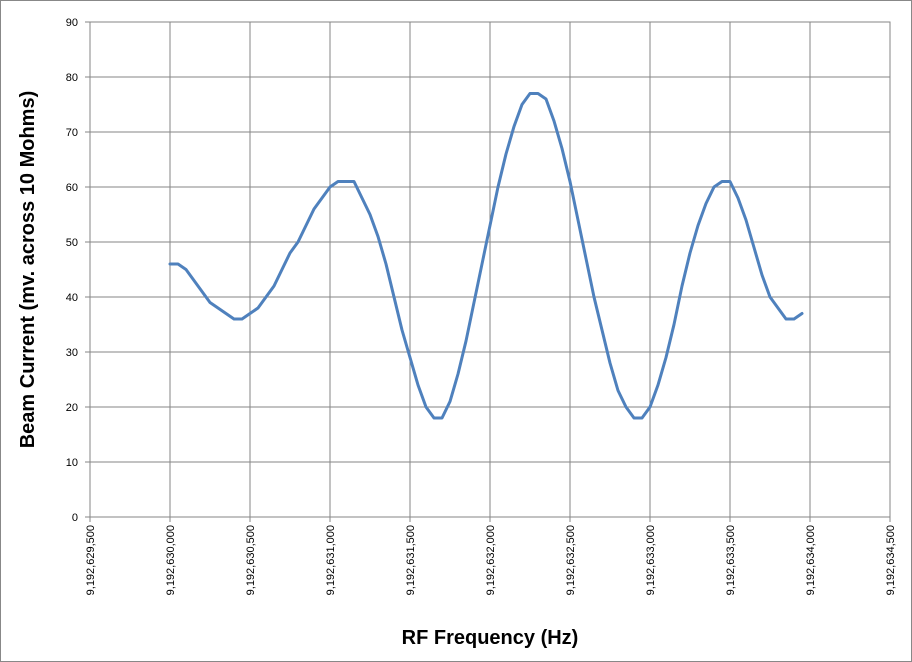 This screenshot has width=912, height=662. Describe the element at coordinates (731, 560) in the screenshot. I see `x-tick-label: 9,192,633,500` at that location.